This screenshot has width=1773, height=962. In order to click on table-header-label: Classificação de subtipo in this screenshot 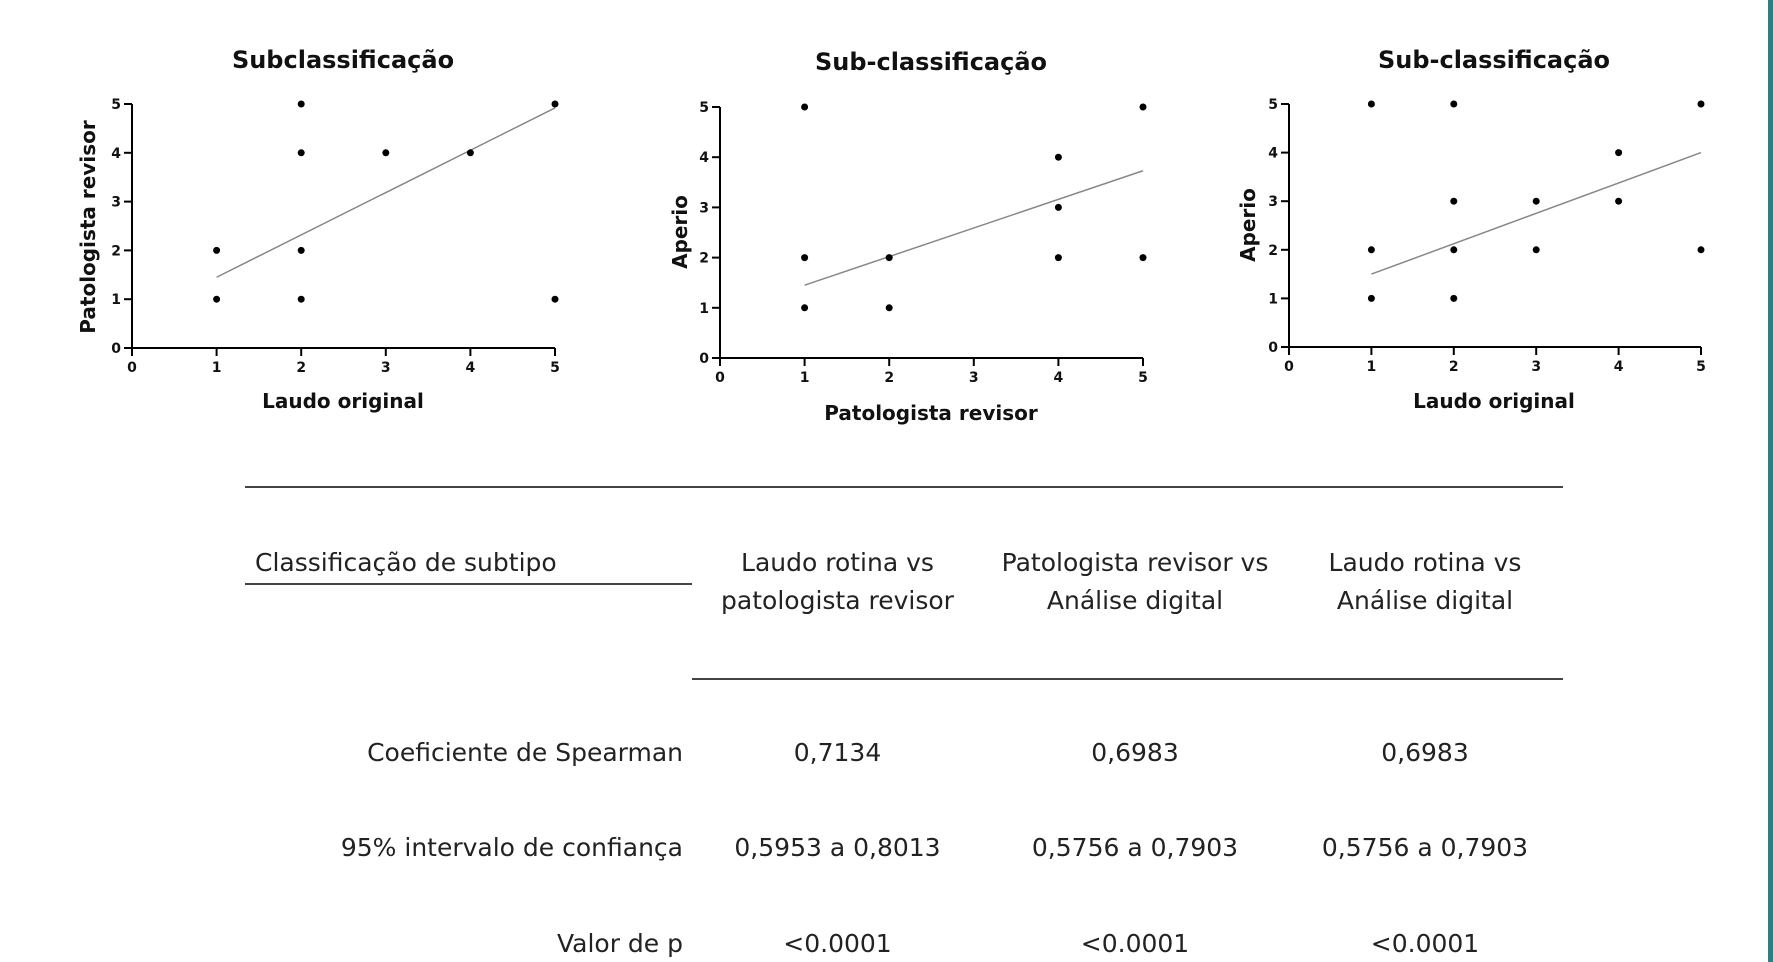, I will do `click(406, 562)`.